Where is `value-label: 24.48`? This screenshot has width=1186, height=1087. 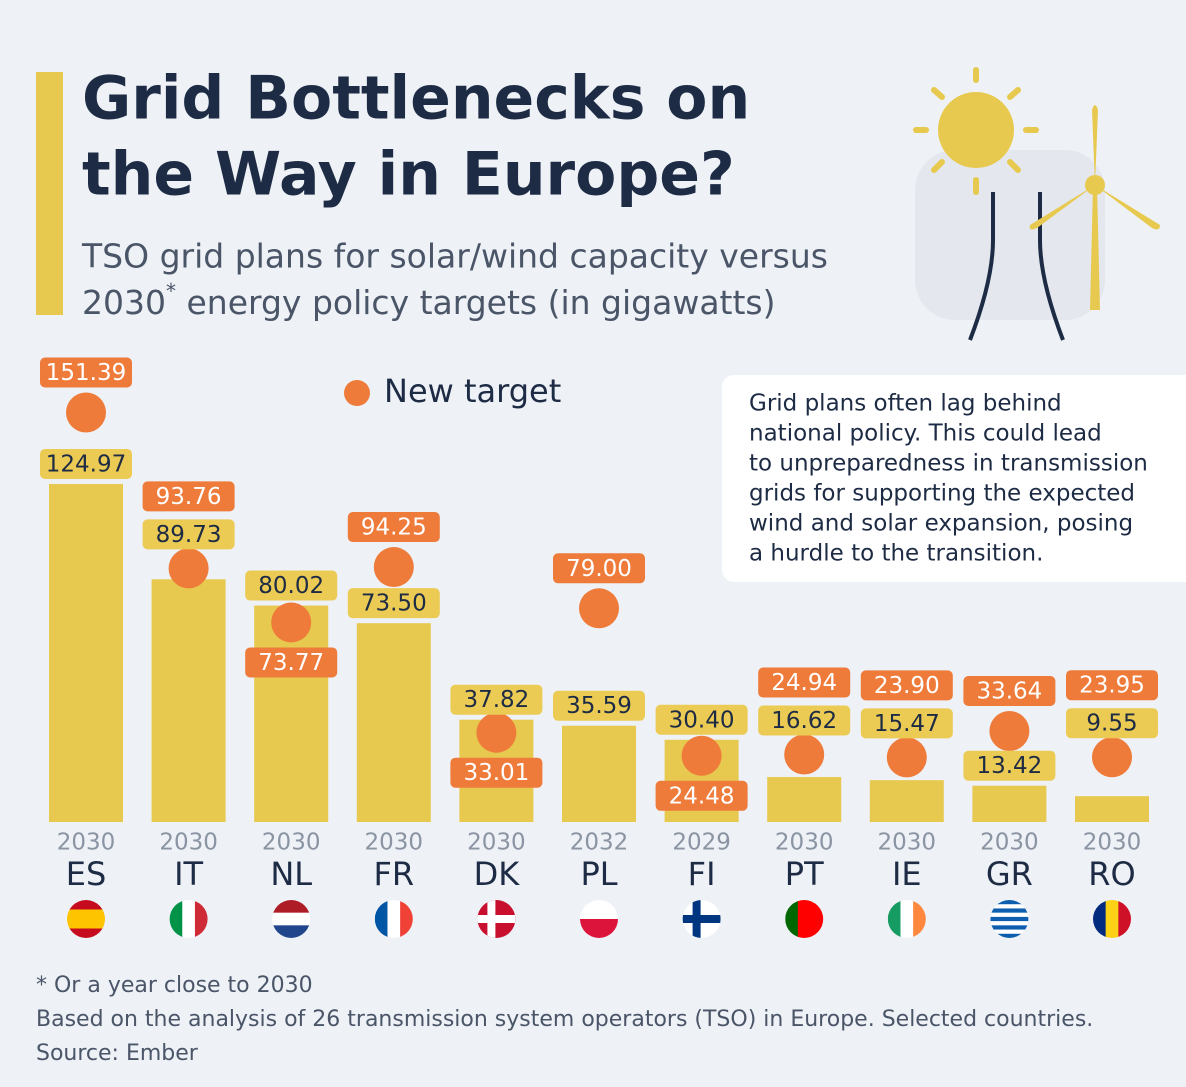 value-label: 24.48 is located at coordinates (702, 796).